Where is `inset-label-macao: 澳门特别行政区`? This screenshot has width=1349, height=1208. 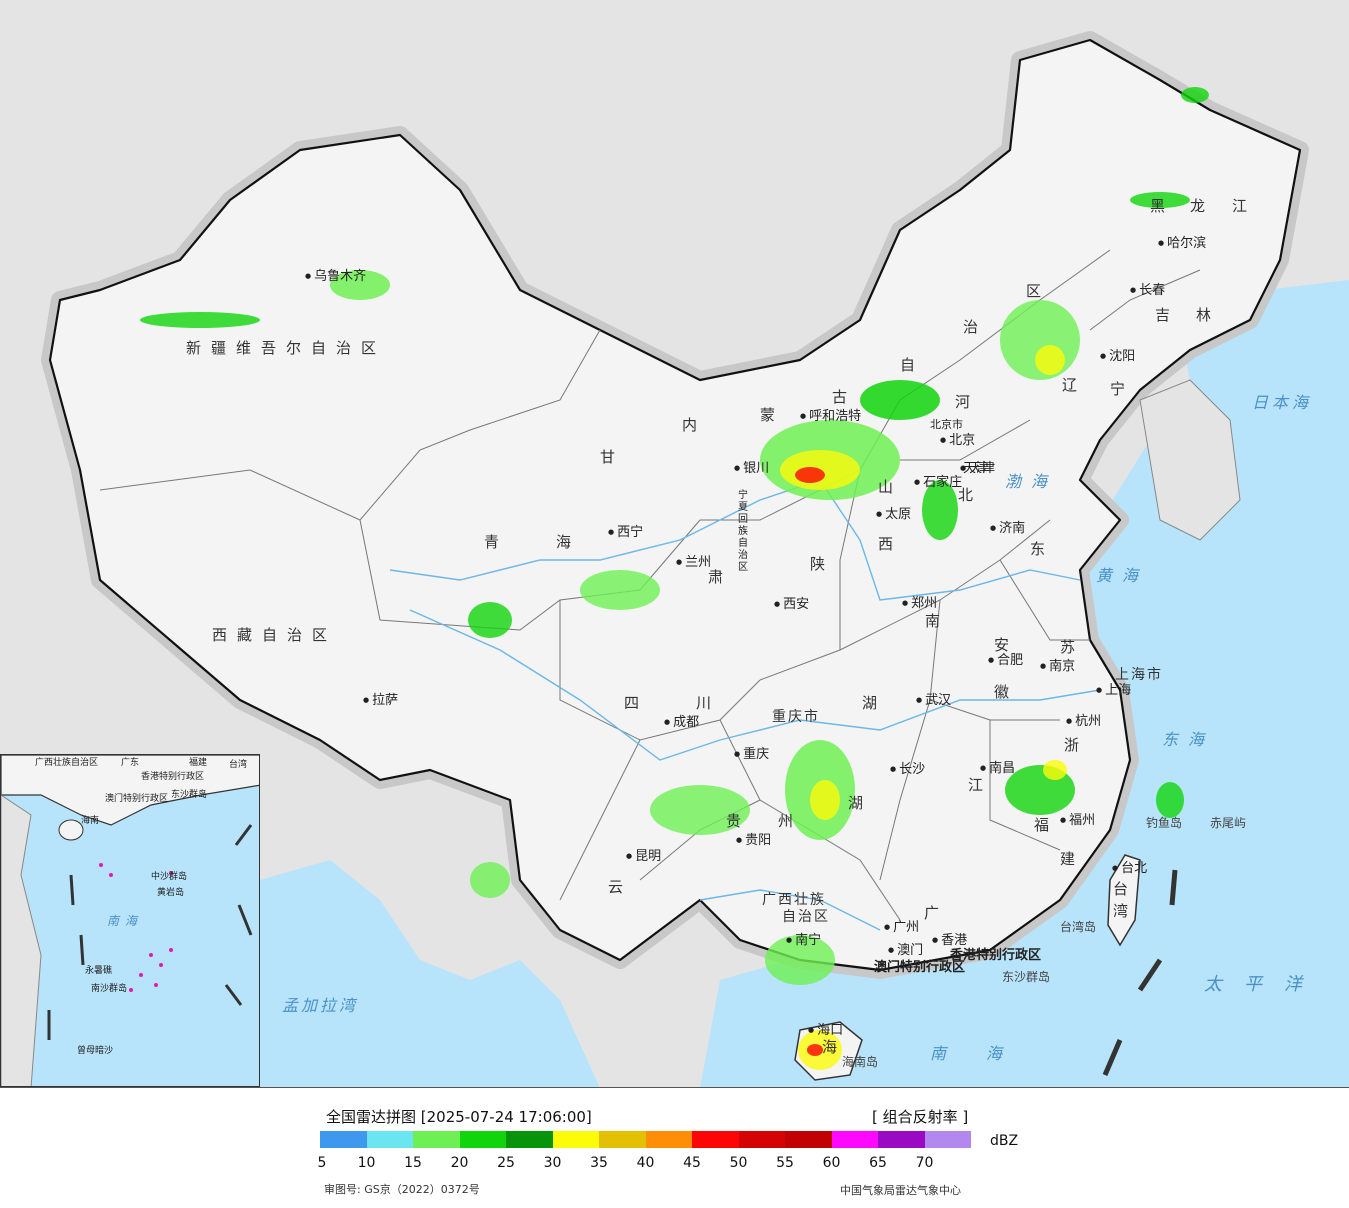
inset-label-macao: 澳门特别行政区 is located at coordinates (137, 799).